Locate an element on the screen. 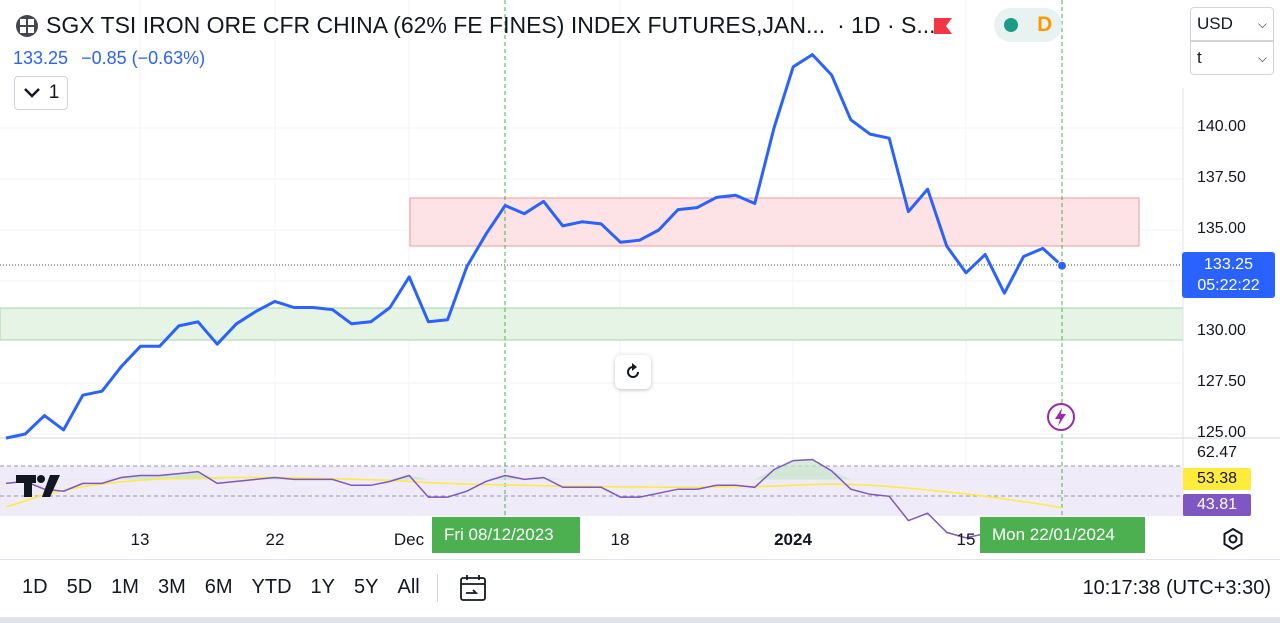 The image size is (1280, 623). bottom-strip is located at coordinates (640, 620).